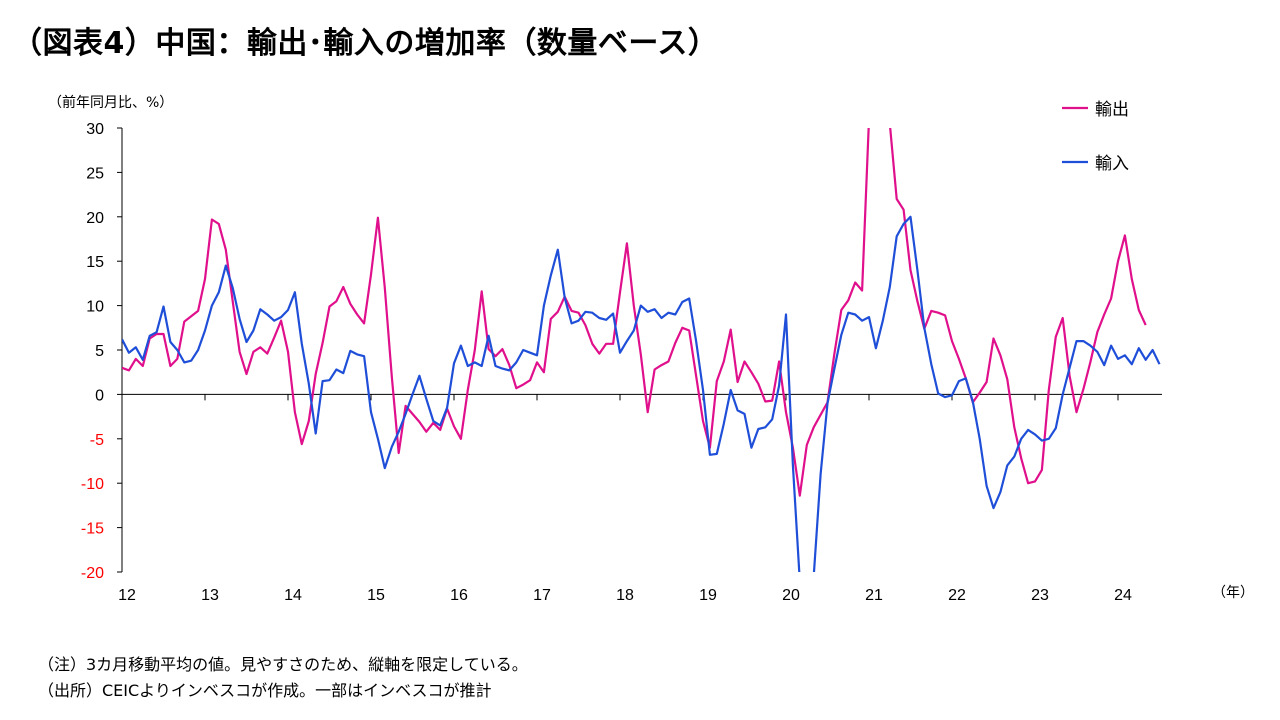 The image size is (1280, 720). I want to click on x-tick-label: 23, so click(1040, 595).